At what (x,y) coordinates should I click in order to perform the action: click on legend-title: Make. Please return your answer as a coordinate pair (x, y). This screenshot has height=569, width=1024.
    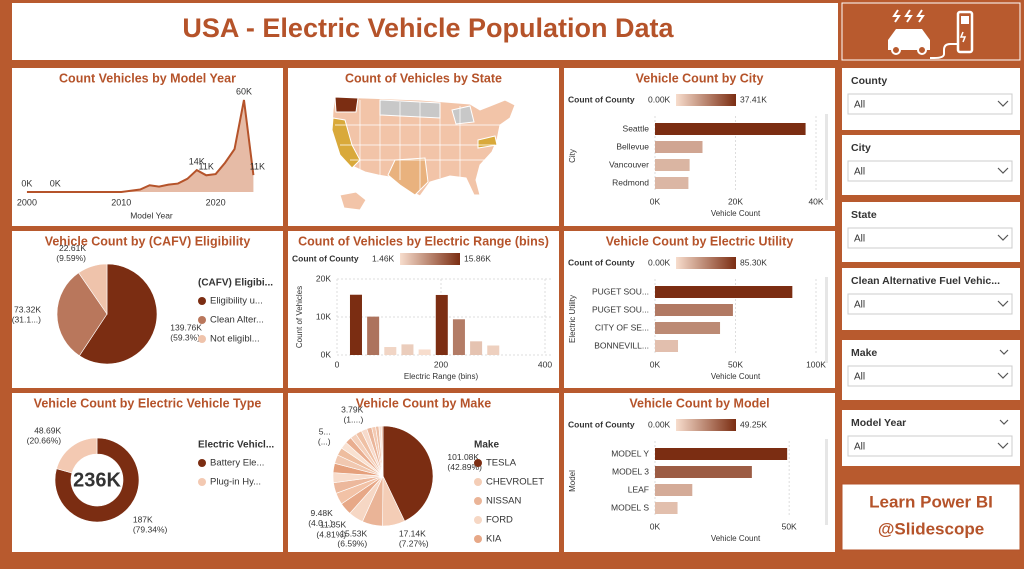
    Looking at the image, I should click on (486, 445).